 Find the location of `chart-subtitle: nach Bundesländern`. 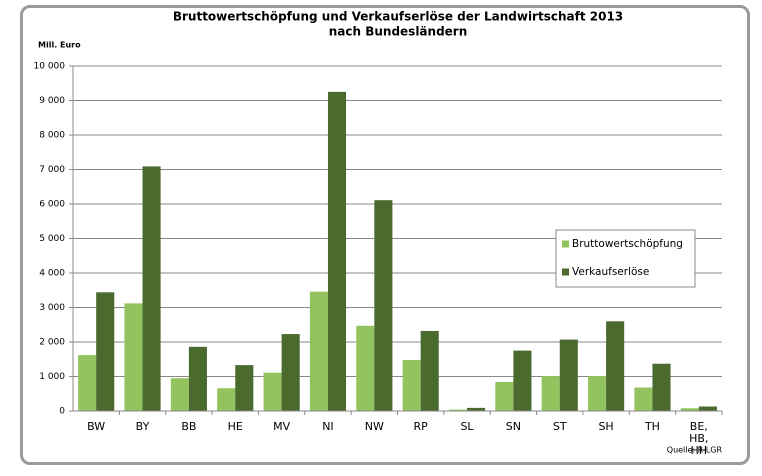

chart-subtitle: nach Bundesländern is located at coordinates (398, 32).